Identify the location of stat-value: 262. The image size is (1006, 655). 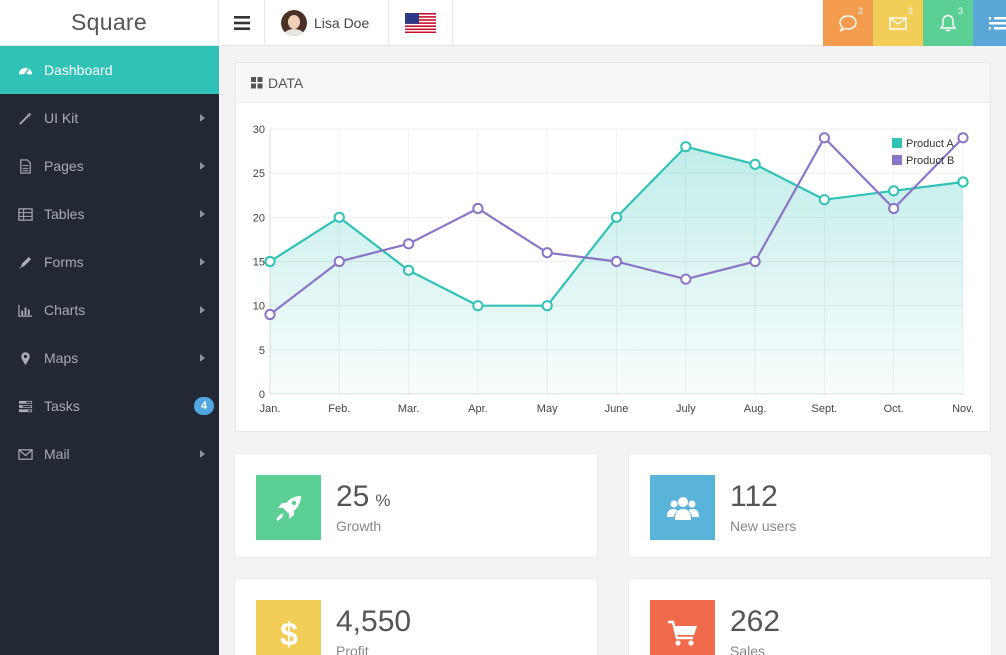
(755, 621).